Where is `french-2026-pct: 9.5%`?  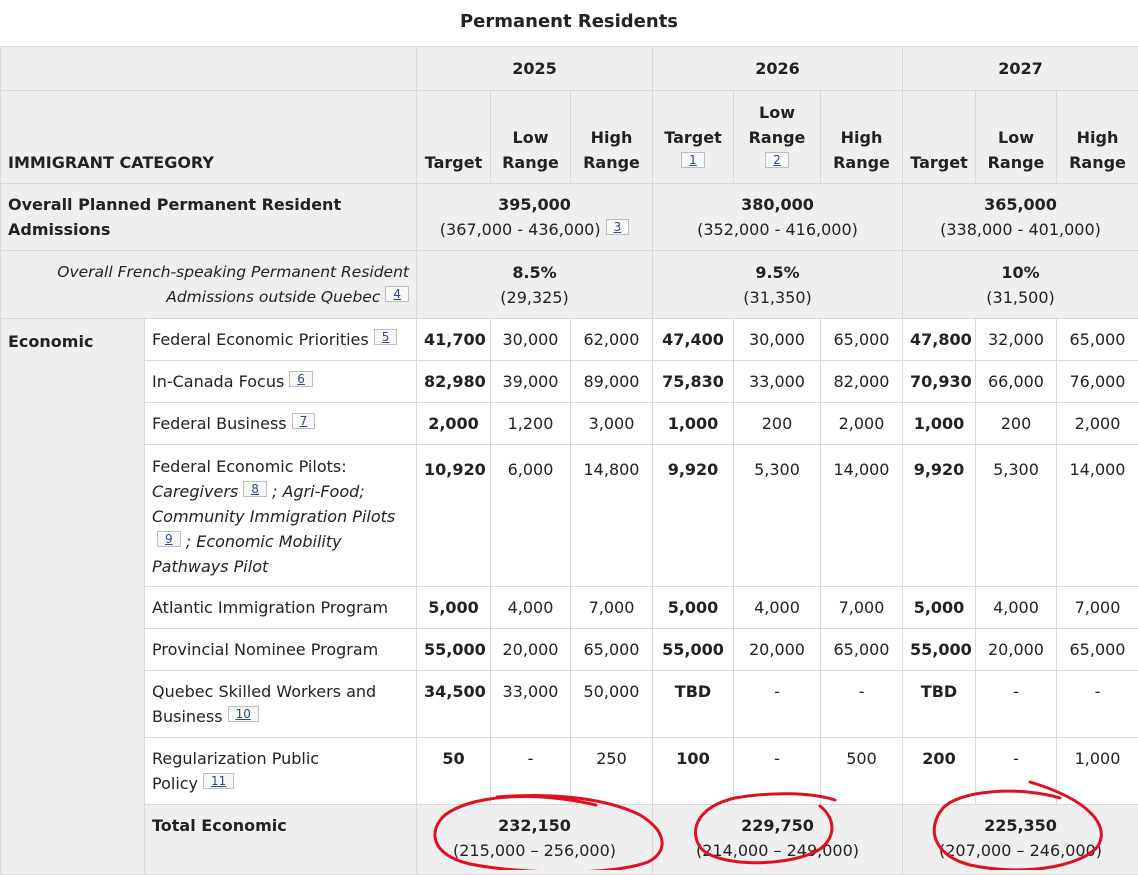
french-2026-pct: 9.5% is located at coordinates (777, 272).